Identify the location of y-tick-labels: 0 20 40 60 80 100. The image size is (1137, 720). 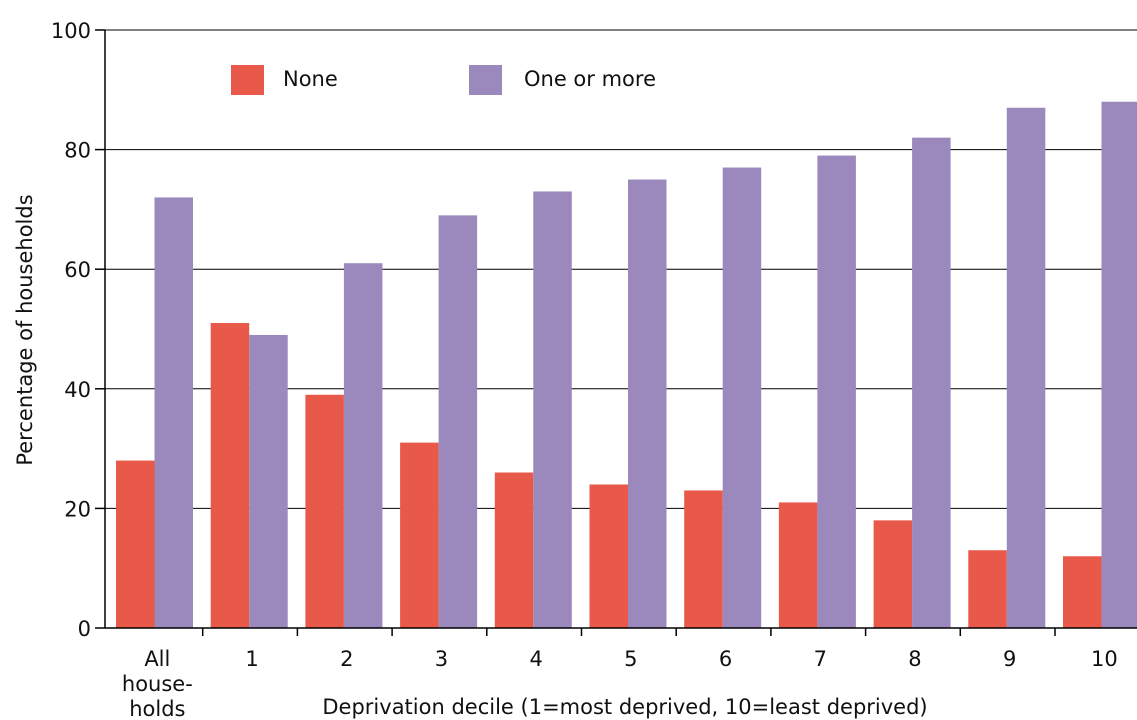
(78, 330).